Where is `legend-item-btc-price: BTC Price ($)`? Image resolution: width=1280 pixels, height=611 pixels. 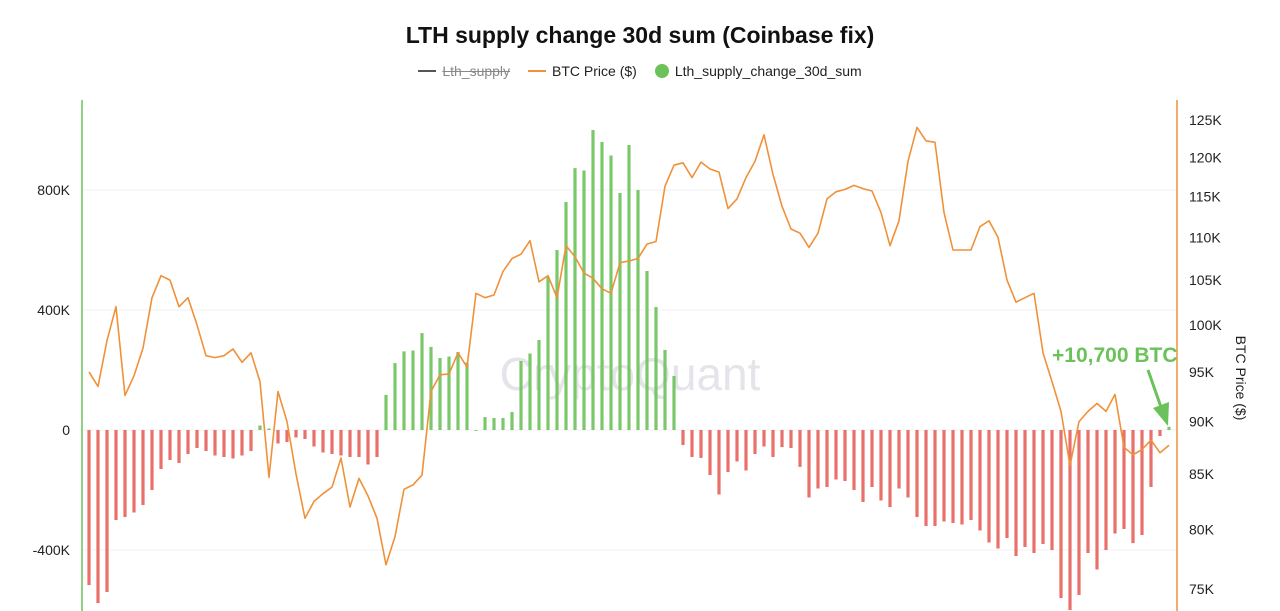 legend-item-btc-price: BTC Price ($) is located at coordinates (582, 71).